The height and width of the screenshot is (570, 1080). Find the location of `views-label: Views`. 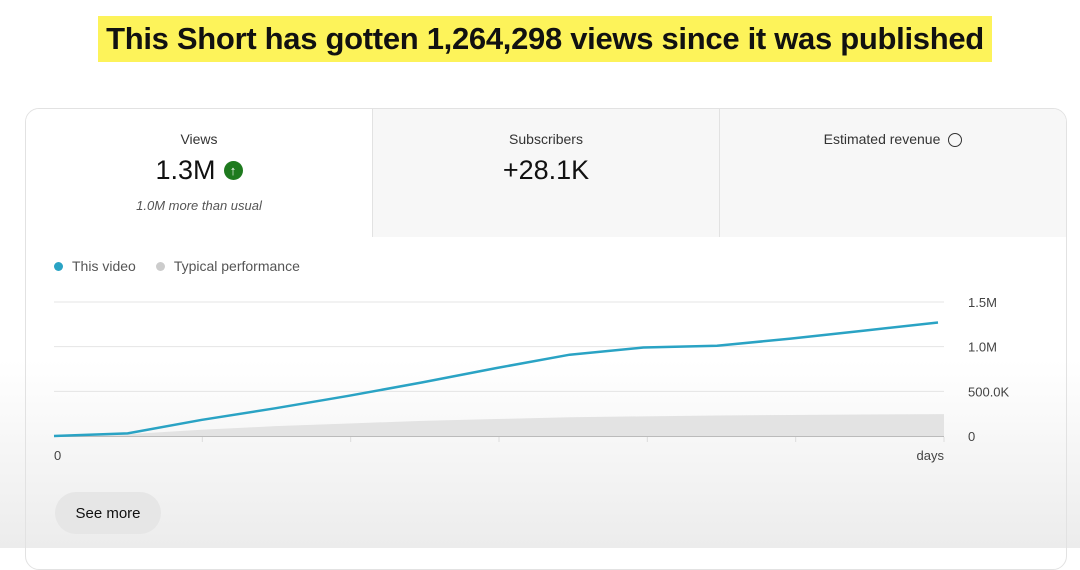

views-label: Views is located at coordinates (199, 139).